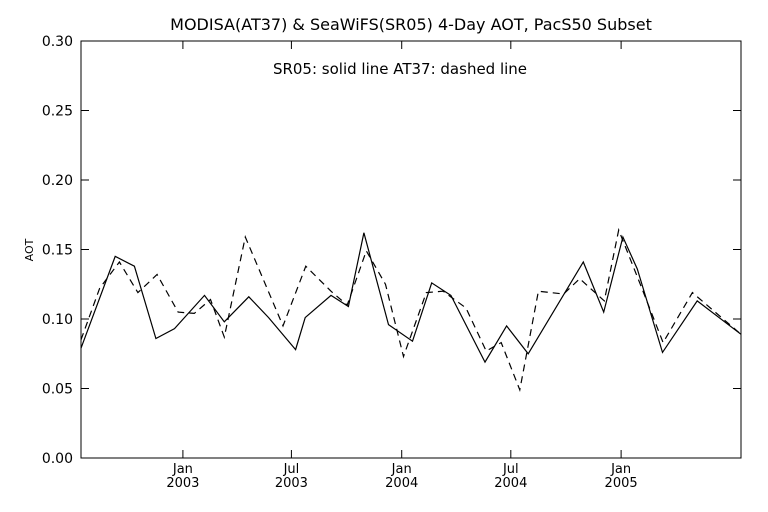 Image resolution: width=768 pixels, height=512 pixels. What do you see at coordinates (57, 181) in the screenshot?
I see `y-tick-label: 0.20` at bounding box center [57, 181].